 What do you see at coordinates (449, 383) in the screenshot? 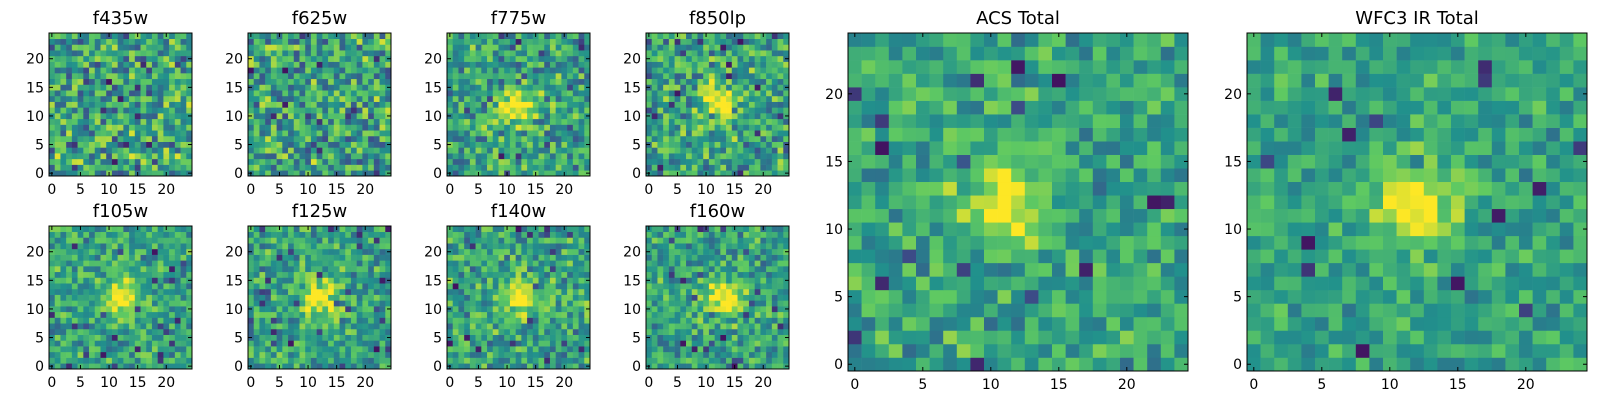
I see `x-tick-label: 0` at bounding box center [449, 383].